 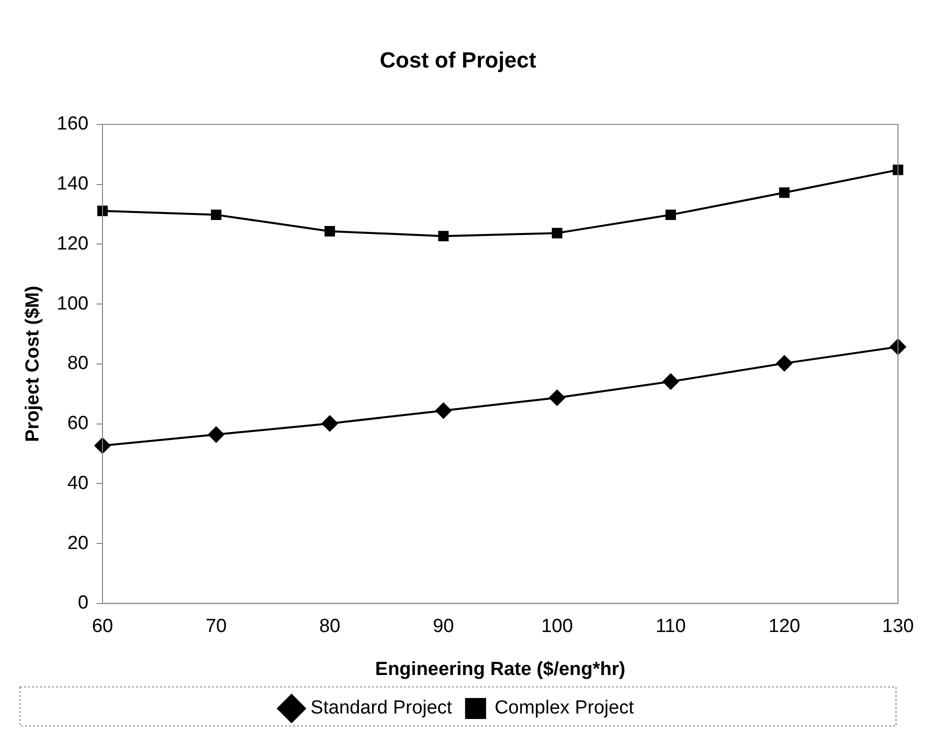 I want to click on x-tick-label: 90, so click(x=443, y=627).